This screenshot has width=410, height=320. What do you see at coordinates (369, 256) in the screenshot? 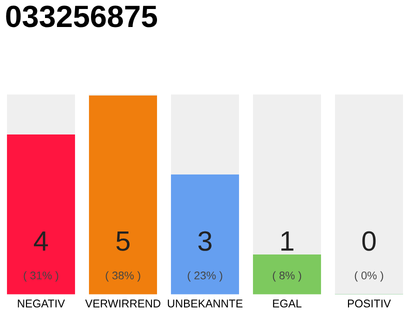
I see `data-label: 0 ( 0% )` at bounding box center [369, 256].